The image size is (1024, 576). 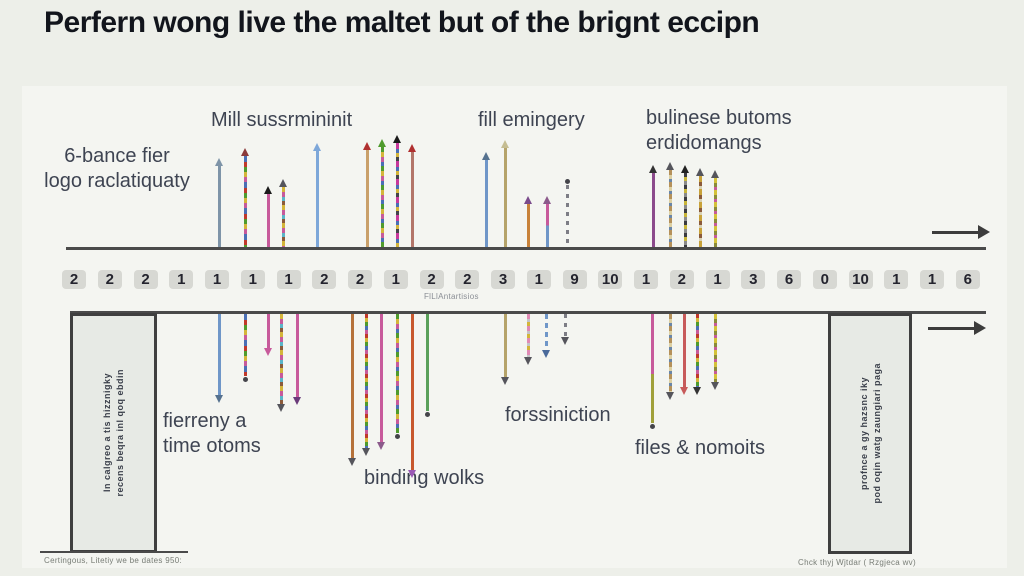 I want to click on top-timeline-line, so click(x=526, y=248).